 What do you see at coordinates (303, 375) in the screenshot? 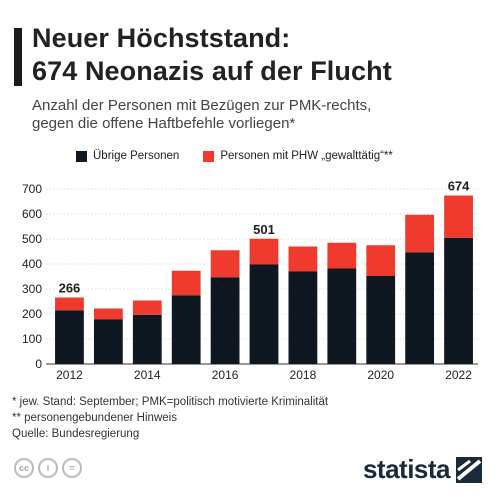
I see `x-tick-label: 2018` at bounding box center [303, 375].